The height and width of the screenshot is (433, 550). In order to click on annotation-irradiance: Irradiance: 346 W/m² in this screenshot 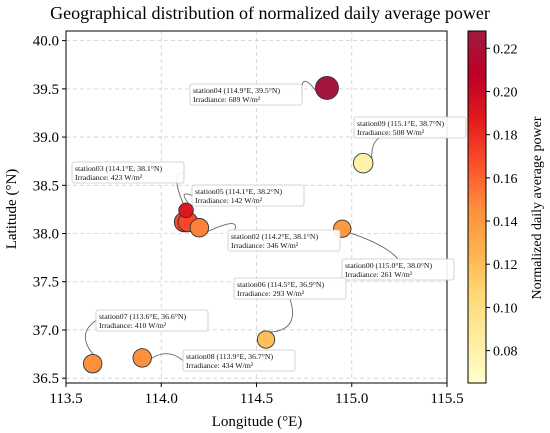, I will do `click(265, 245)`.